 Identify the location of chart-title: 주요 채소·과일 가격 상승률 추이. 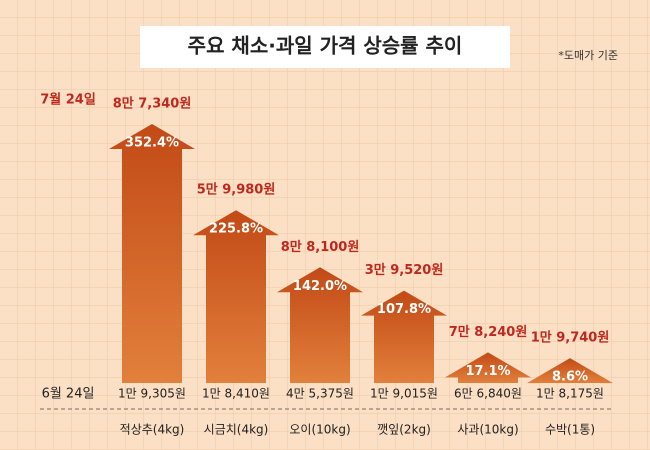
(325, 46).